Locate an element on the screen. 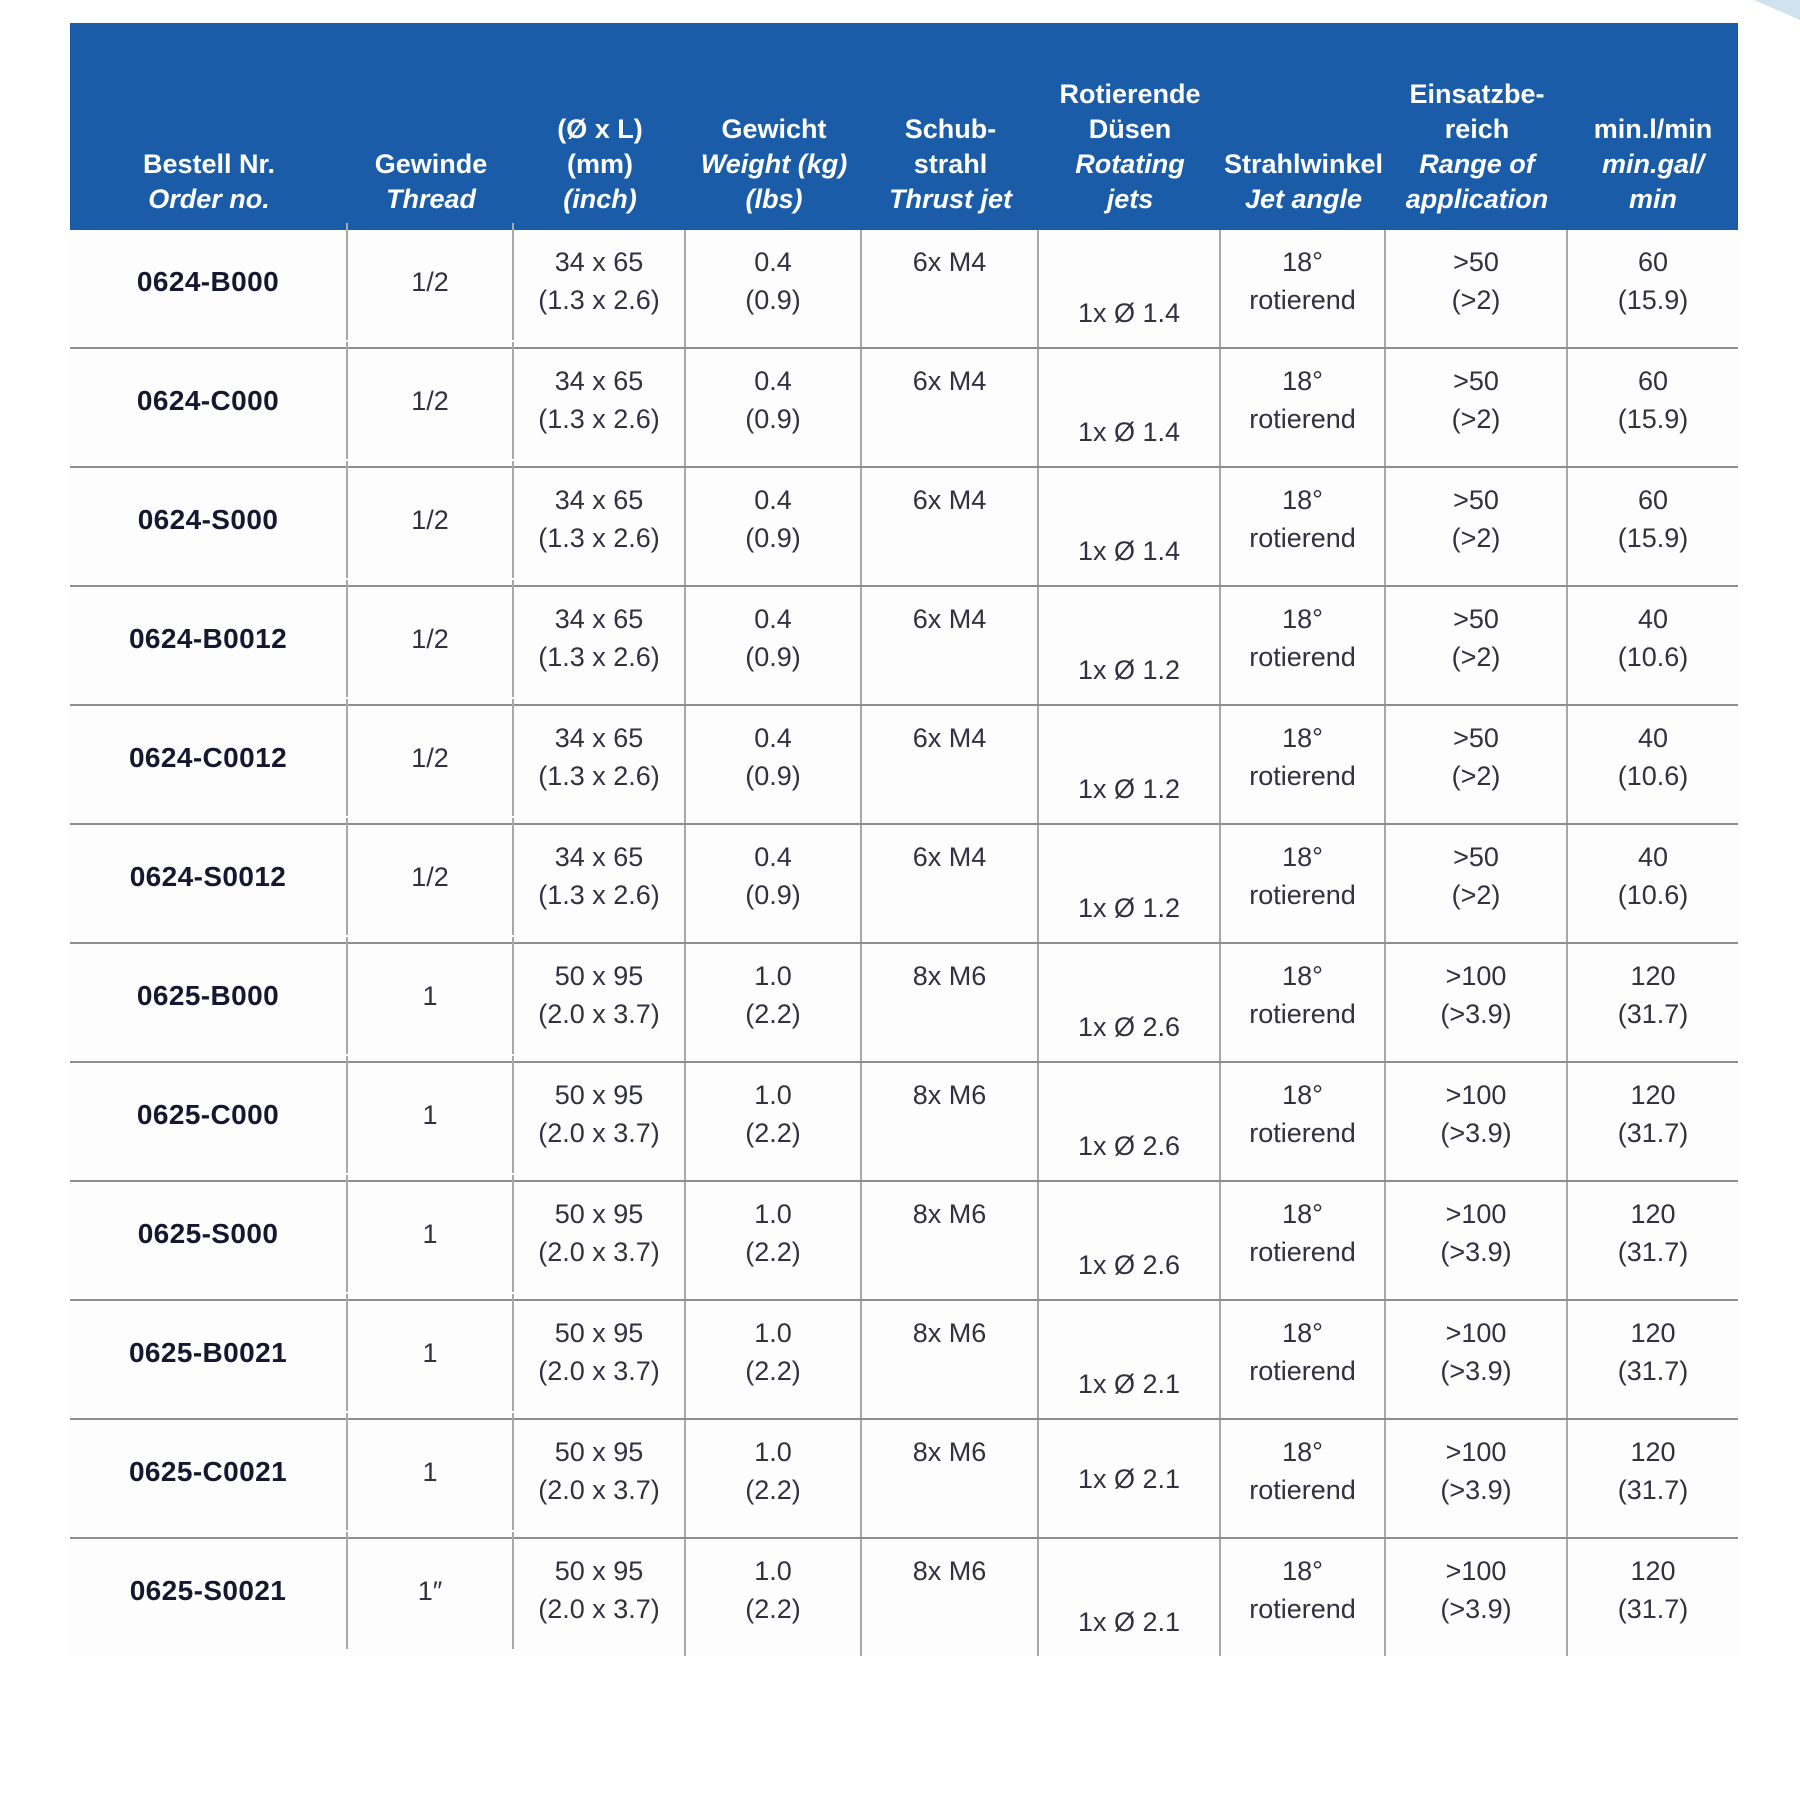  cell-rotating-jets: 1x Ø 2.1 is located at coordinates (1130, 1597).